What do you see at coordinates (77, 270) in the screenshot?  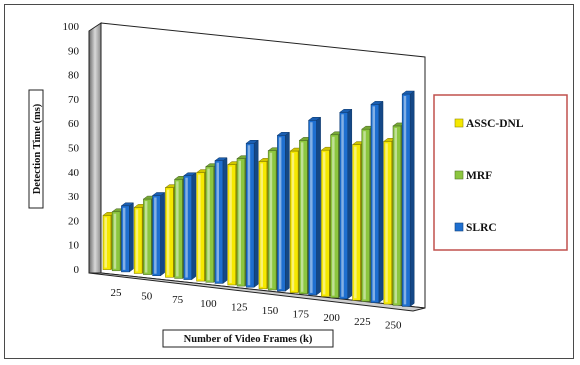 I see `y-tick-label: 0` at bounding box center [77, 270].